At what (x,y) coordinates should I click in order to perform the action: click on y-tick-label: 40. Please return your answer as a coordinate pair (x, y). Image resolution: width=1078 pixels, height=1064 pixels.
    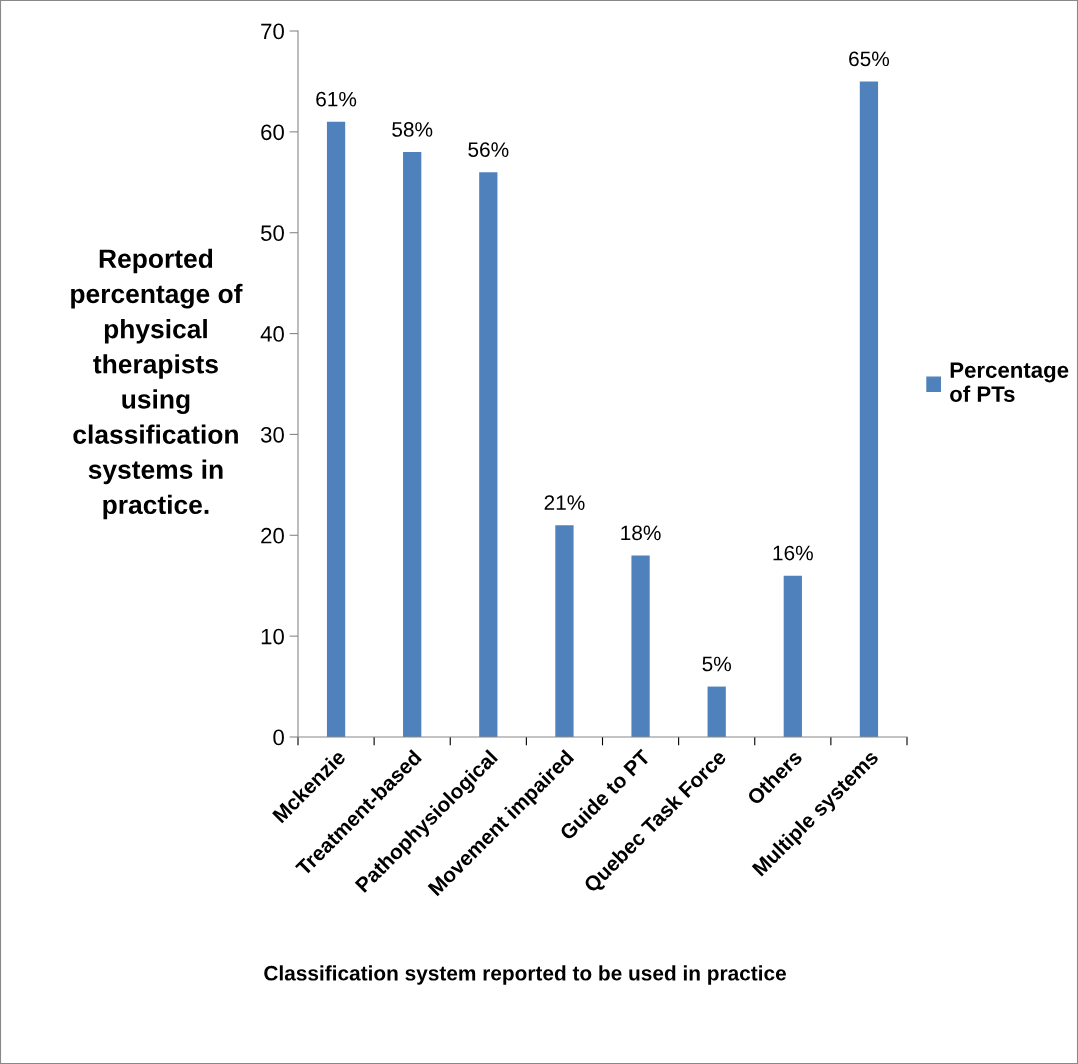
    Looking at the image, I should click on (272, 334).